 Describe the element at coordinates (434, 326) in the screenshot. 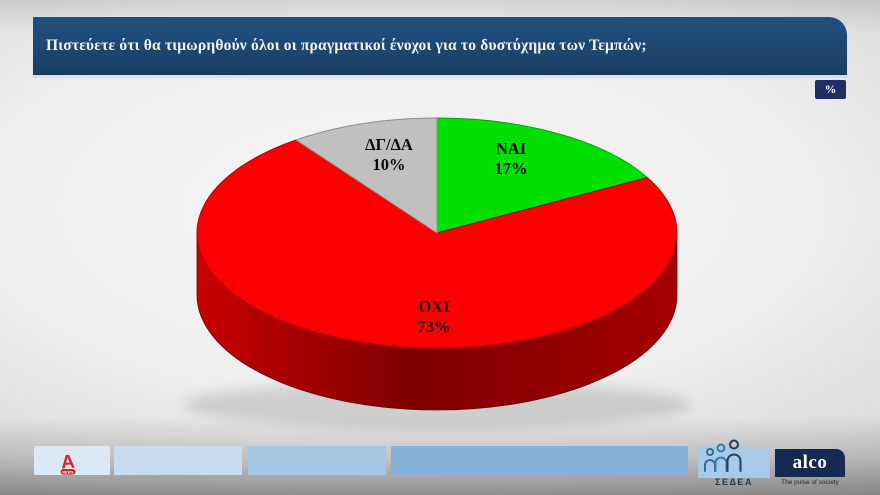

I see `pie-label-oxi-value: 73%` at that location.